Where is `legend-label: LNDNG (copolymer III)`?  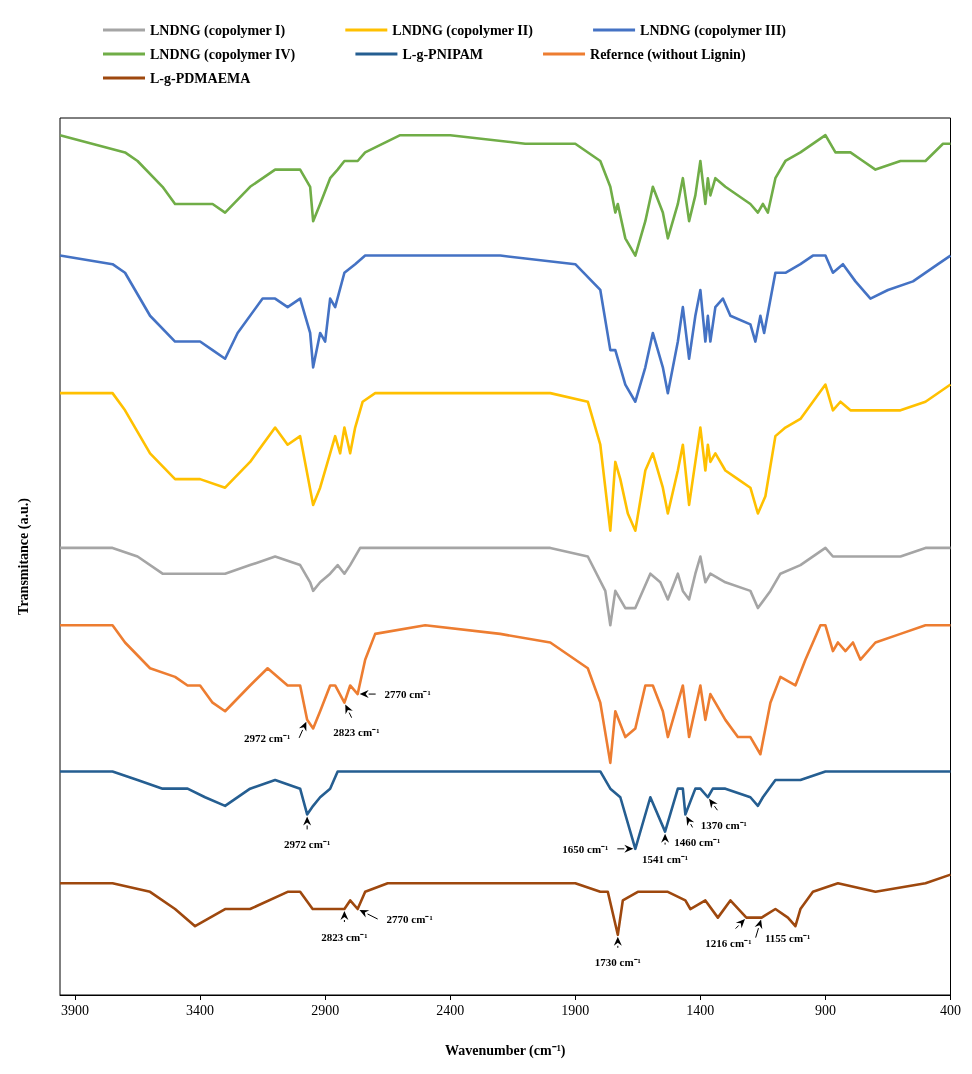 legend-label: LNDNG (copolymer III) is located at coordinates (713, 30).